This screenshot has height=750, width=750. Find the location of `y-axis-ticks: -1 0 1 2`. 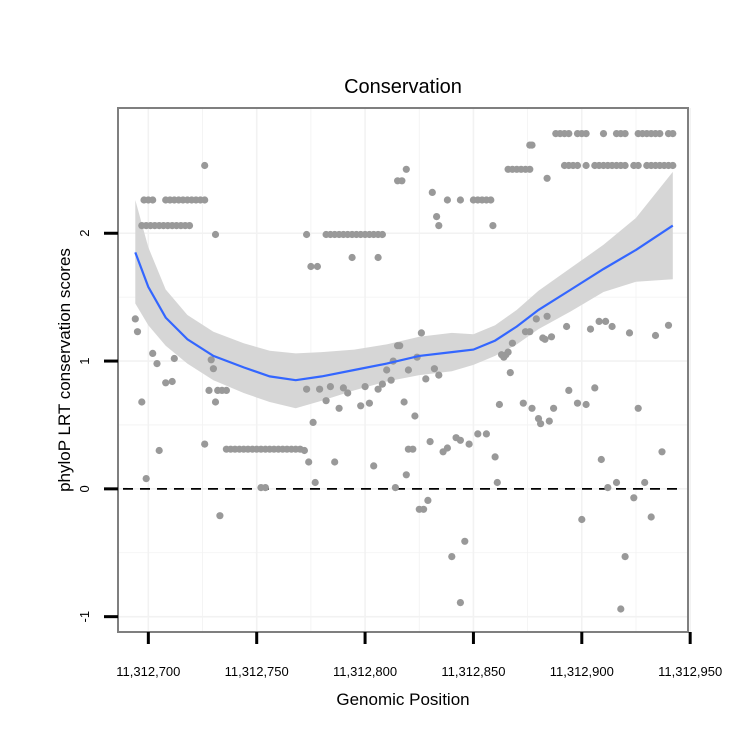

y-axis-ticks: -1 0 1 2 is located at coordinates (97, 426).